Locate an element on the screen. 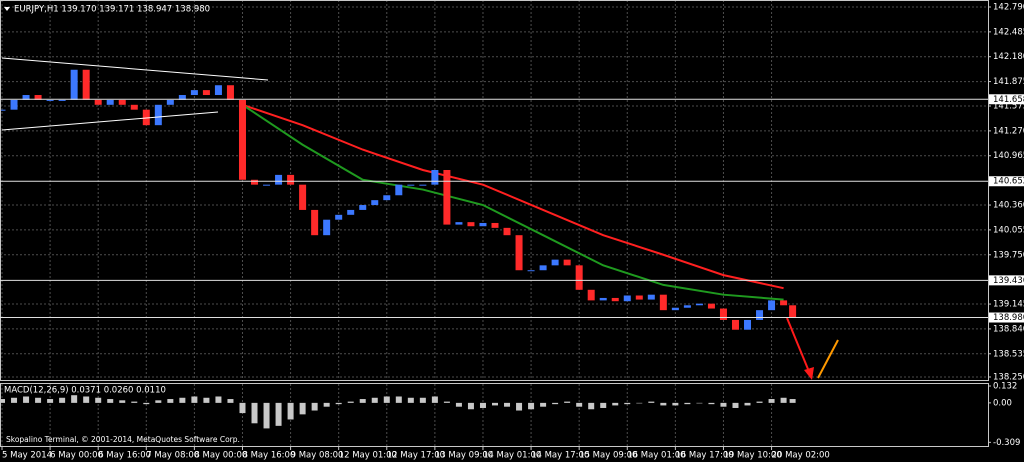 The height and width of the screenshot is (462, 1024). y-tick-label: 139.145 is located at coordinates (1008, 305).